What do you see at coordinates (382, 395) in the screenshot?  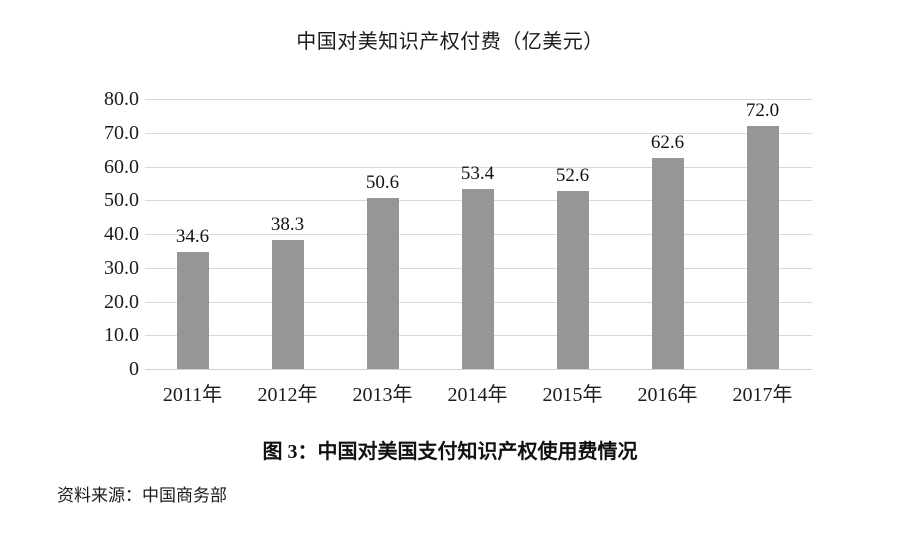 I see `x-axis-tick: 2013年` at bounding box center [382, 395].